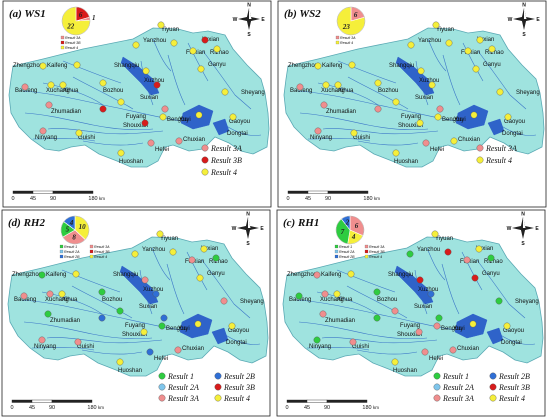 The image size is (550, 418). What do you see at coordinates (377, 252) in the screenshot?
I see `pie-legend-label: Result 3B` at bounding box center [377, 252].